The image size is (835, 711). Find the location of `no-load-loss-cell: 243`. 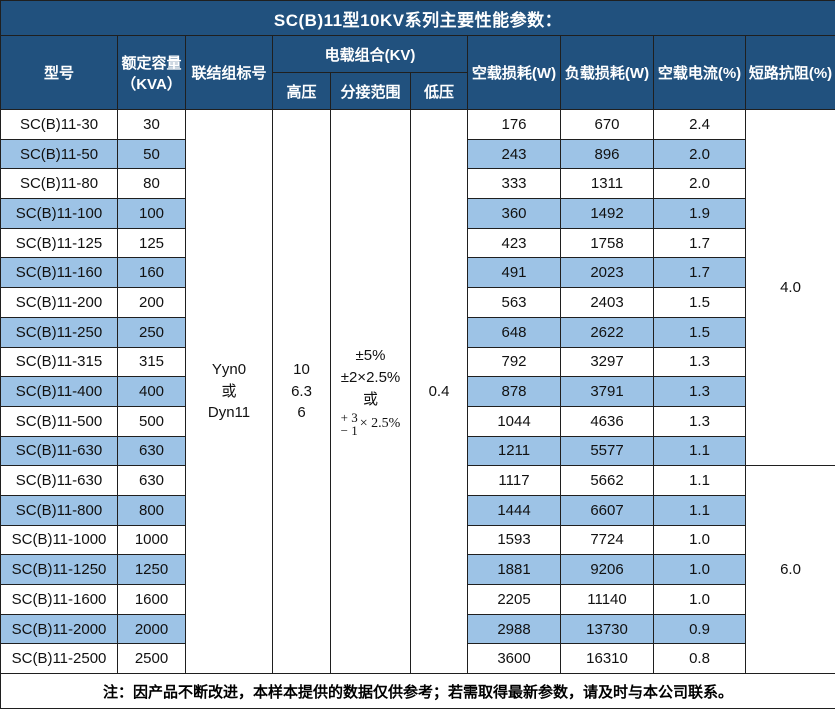

no-load-loss-cell: 243 is located at coordinates (514, 154).